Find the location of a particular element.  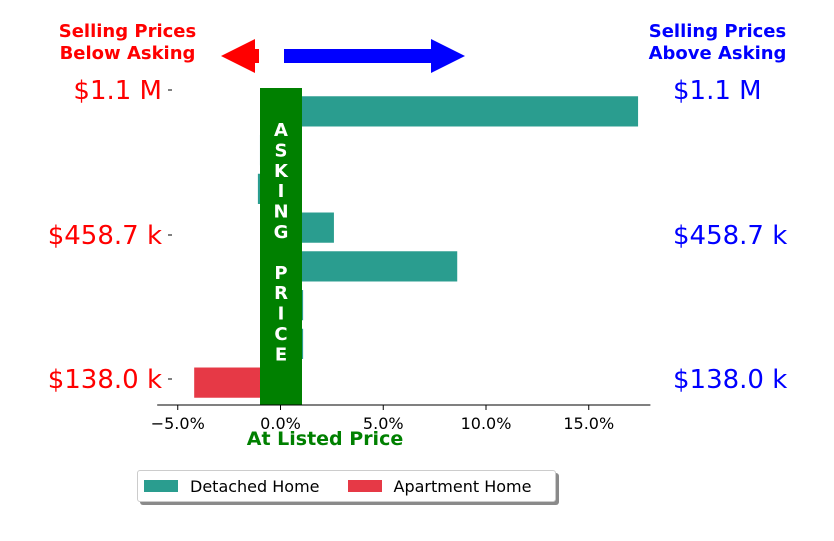

header-above-asking: Selling Prices Above Asking is located at coordinates (717, 43).